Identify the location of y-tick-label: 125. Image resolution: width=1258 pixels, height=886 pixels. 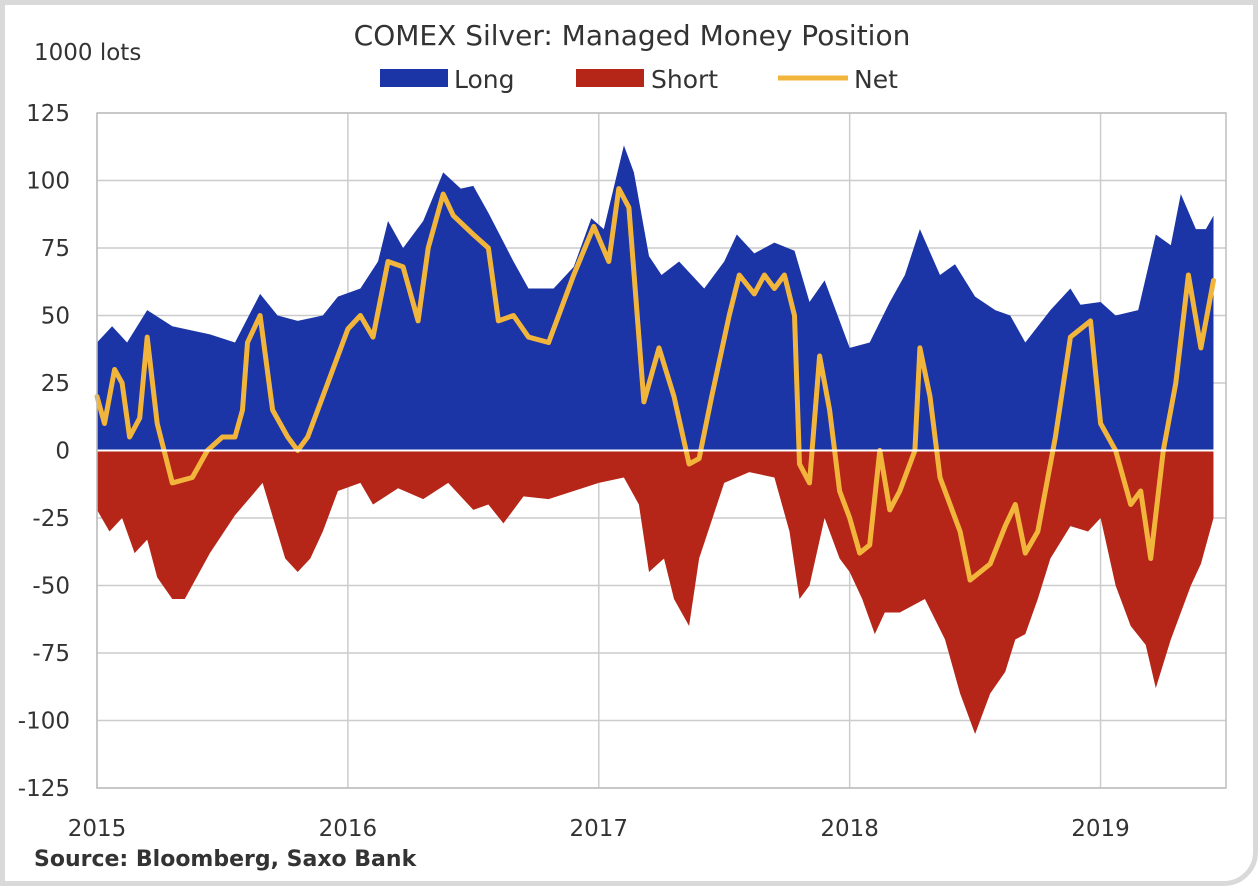
(48, 114).